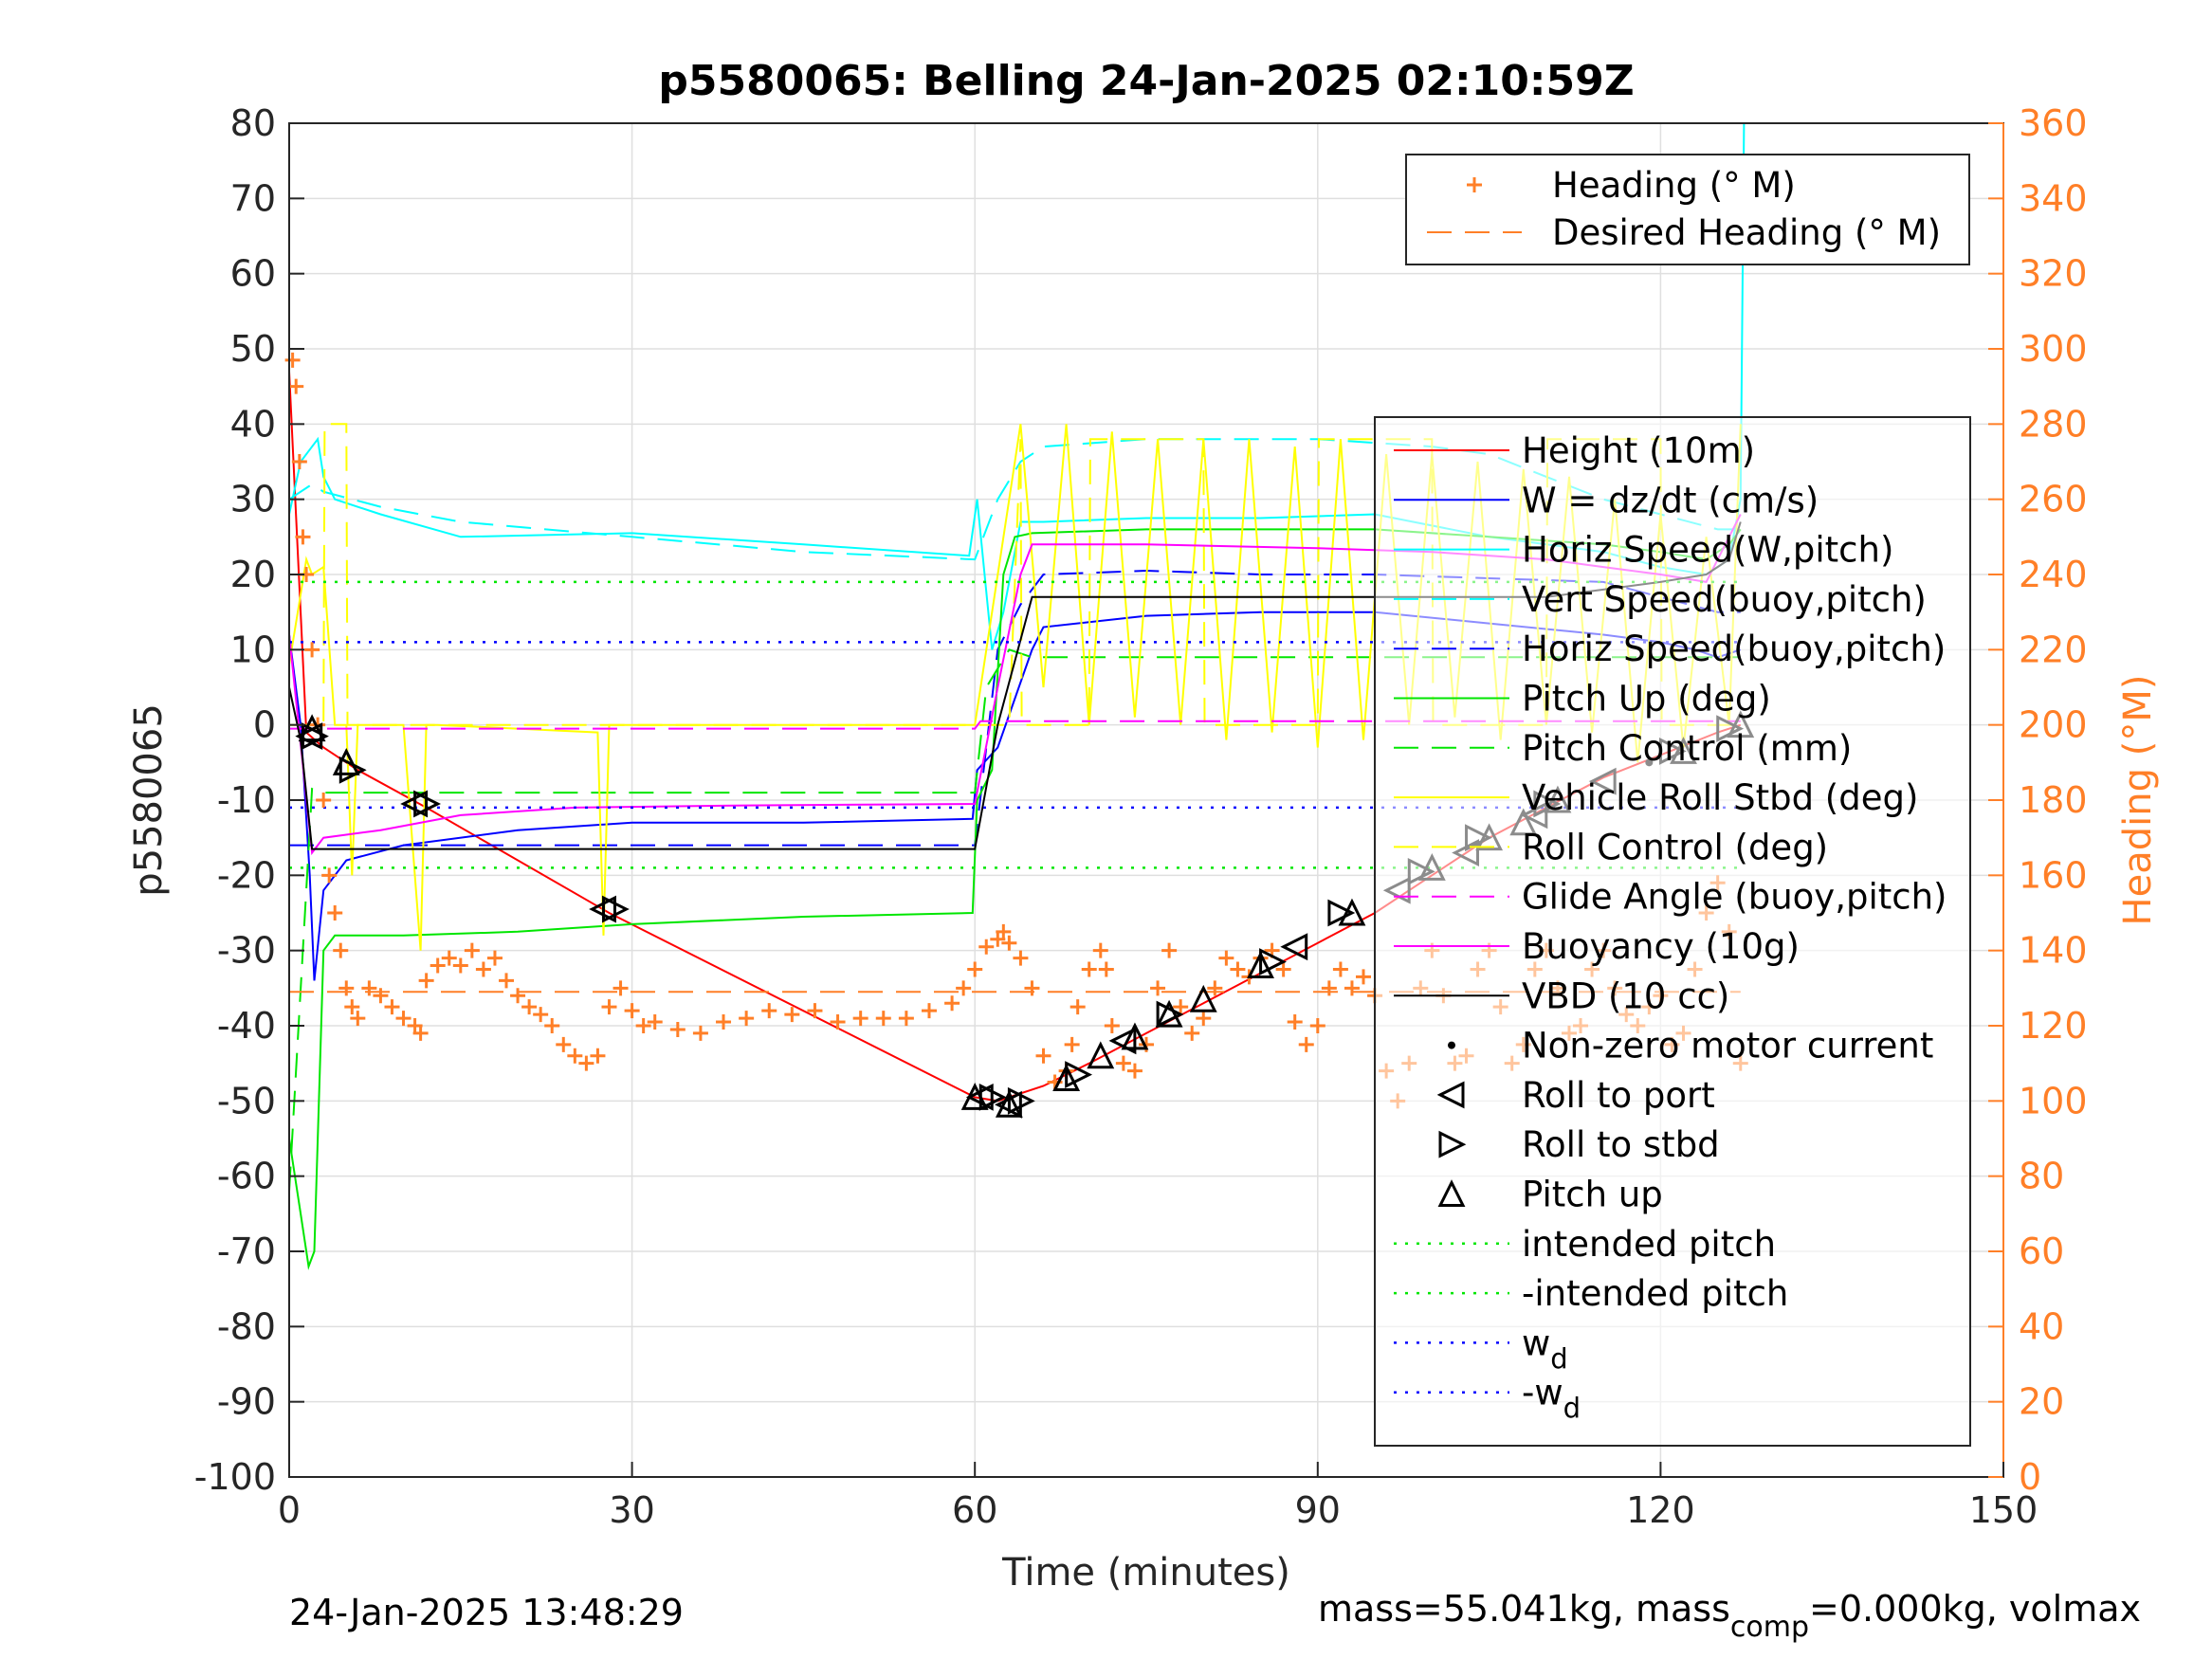 Image resolution: width=2212 pixels, height=1659 pixels. I want to click on legend-main-entry: VBD (10 cc), so click(1561, 995).